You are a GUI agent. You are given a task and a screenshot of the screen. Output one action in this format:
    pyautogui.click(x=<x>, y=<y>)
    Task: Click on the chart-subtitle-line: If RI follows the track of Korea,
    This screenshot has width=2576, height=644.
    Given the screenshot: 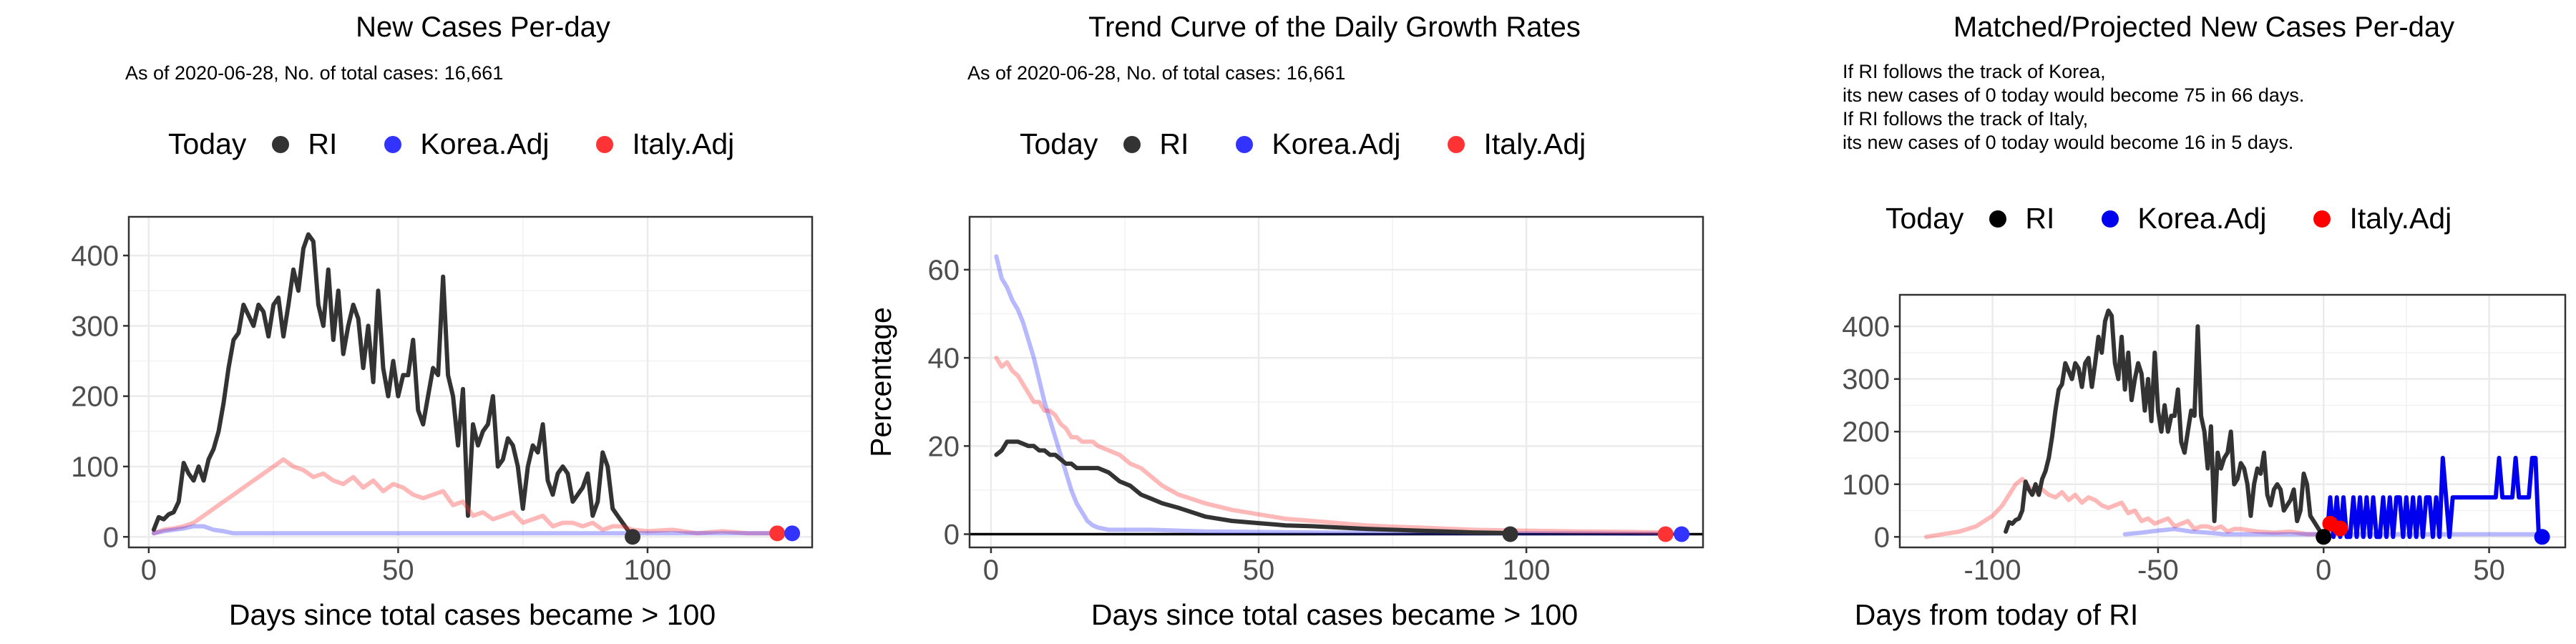 What is the action you would take?
    pyautogui.click(x=1974, y=71)
    